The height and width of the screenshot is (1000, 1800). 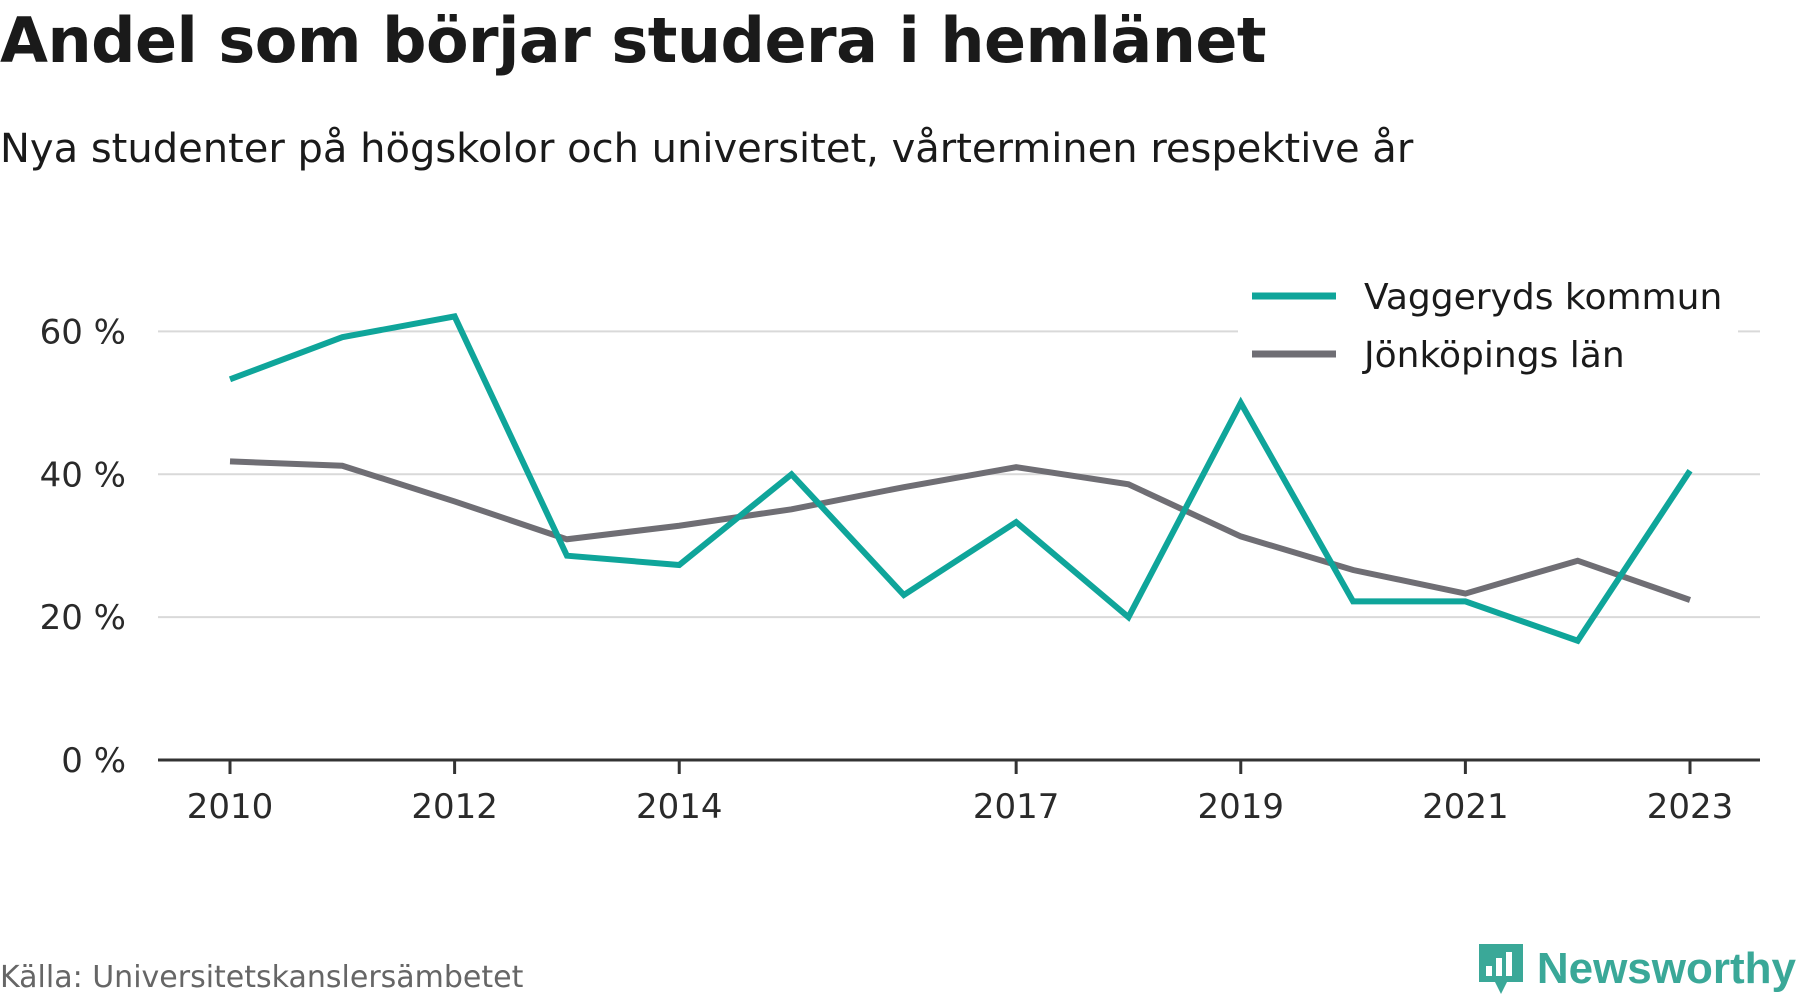 What do you see at coordinates (959, 766) in the screenshot?
I see `x-axis` at bounding box center [959, 766].